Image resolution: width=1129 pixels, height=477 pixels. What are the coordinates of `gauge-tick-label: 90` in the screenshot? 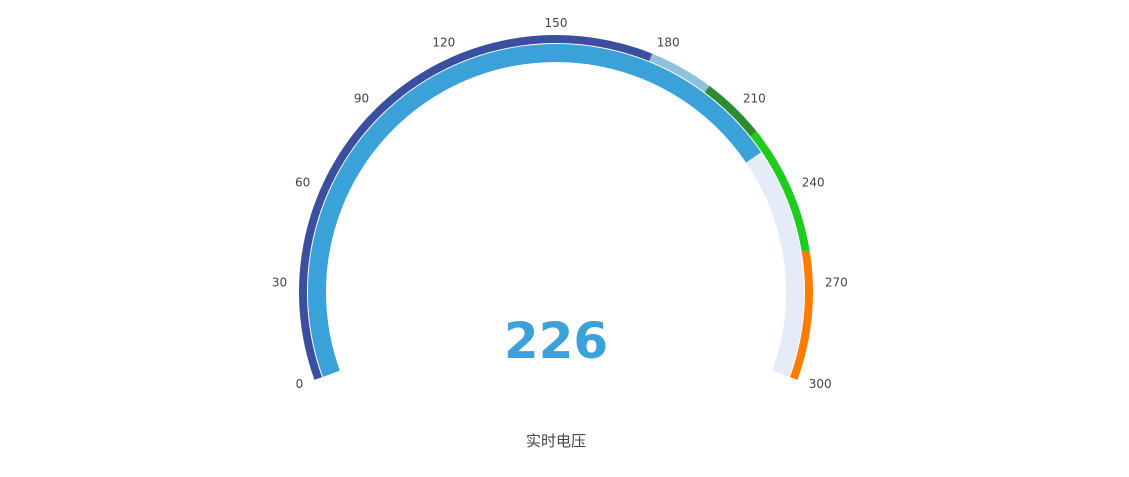 It's located at (361, 99).